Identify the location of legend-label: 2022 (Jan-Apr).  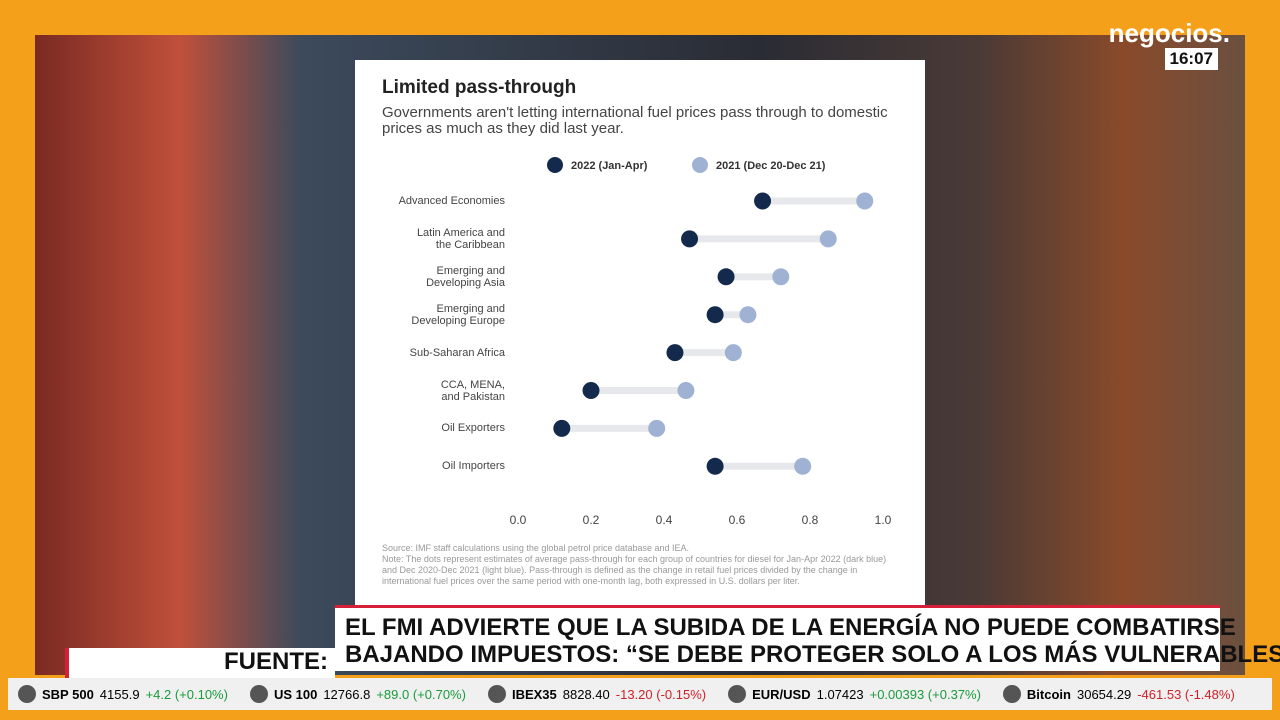
(609, 166).